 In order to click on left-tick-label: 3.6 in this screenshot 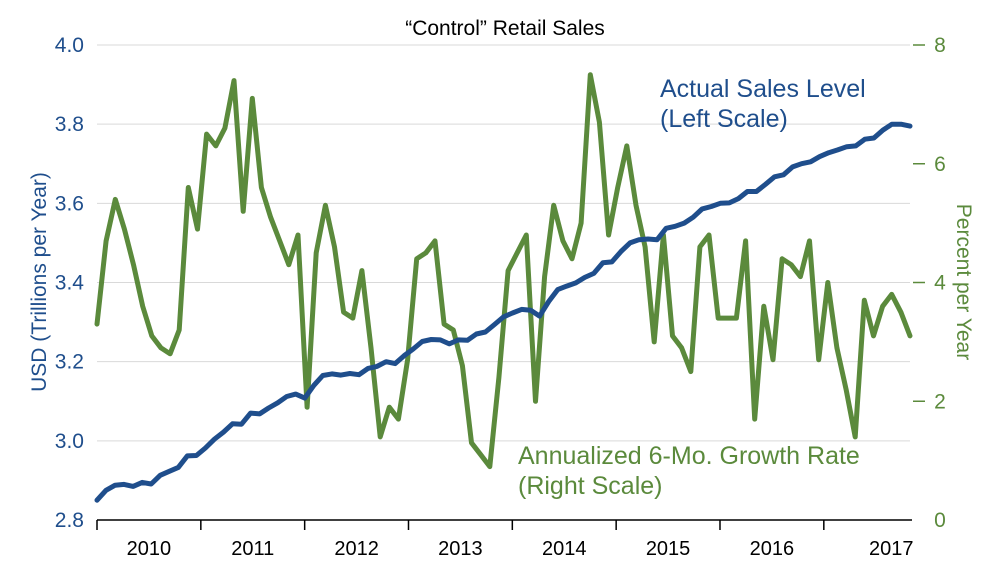, I will do `click(69, 203)`.